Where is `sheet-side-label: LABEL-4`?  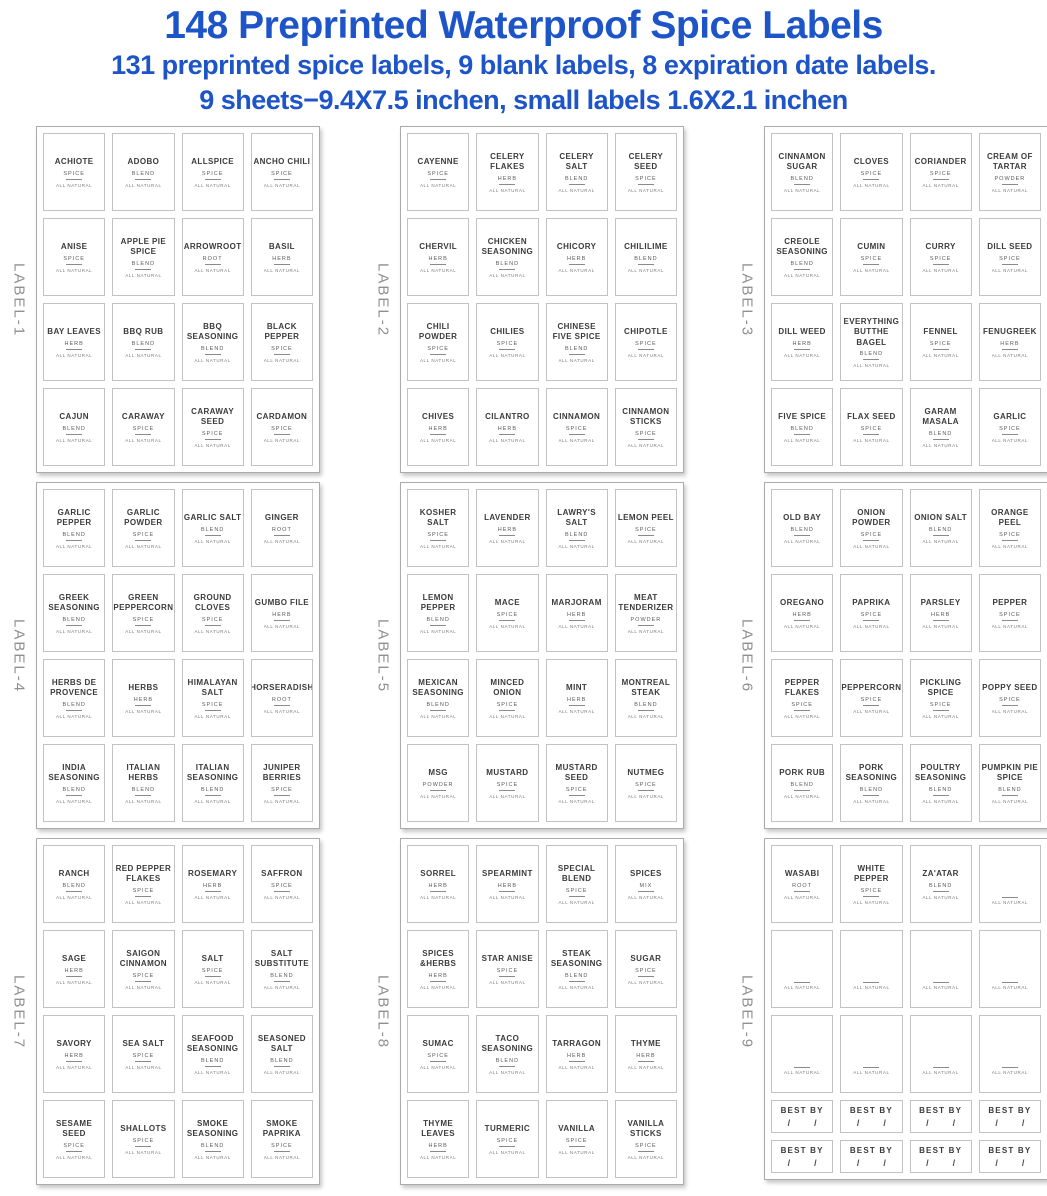 sheet-side-label: LABEL-4 is located at coordinates (19, 655).